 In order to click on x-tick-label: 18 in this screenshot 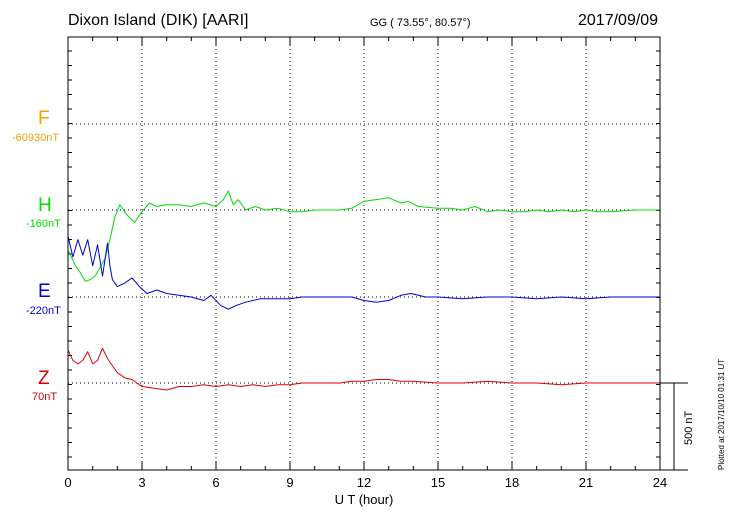, I will do `click(512, 482)`.